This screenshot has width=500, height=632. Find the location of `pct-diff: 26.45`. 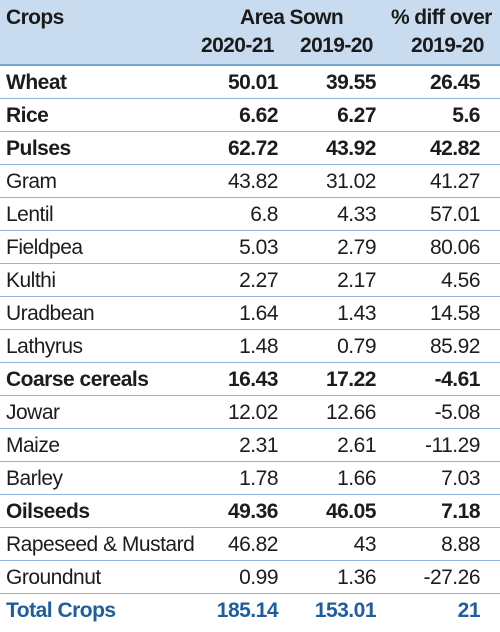

pct-diff: 26.45 is located at coordinates (455, 82).